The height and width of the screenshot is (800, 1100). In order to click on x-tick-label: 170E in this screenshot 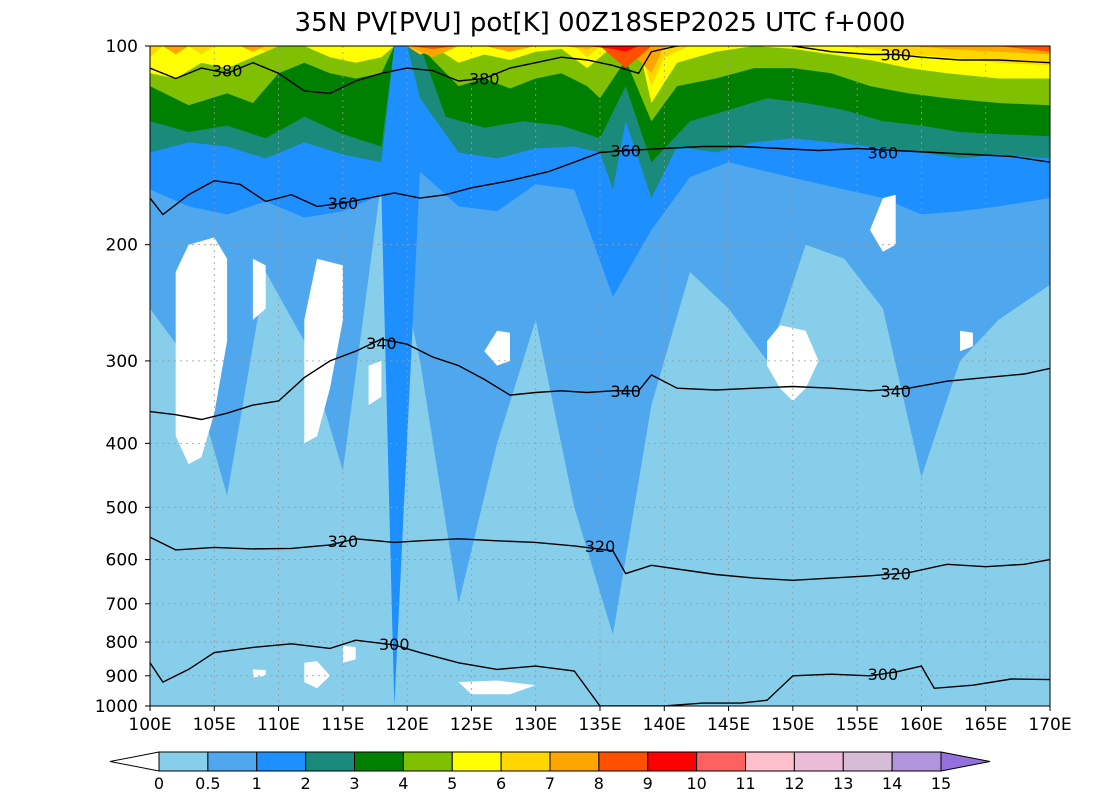, I will do `click(1049, 725)`.